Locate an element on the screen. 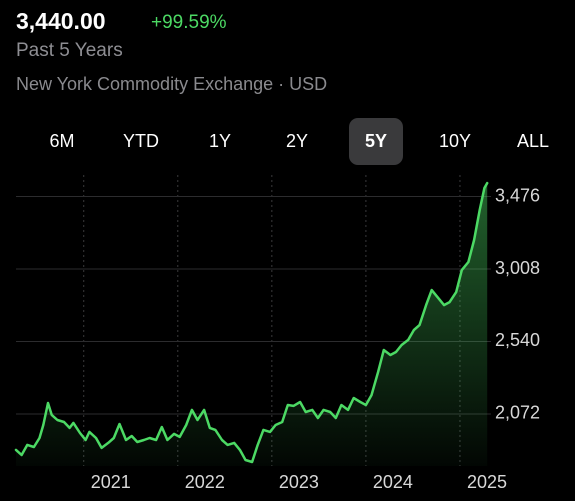 This screenshot has height=501, width=575. x-tick-label: 2024 is located at coordinates (393, 482).